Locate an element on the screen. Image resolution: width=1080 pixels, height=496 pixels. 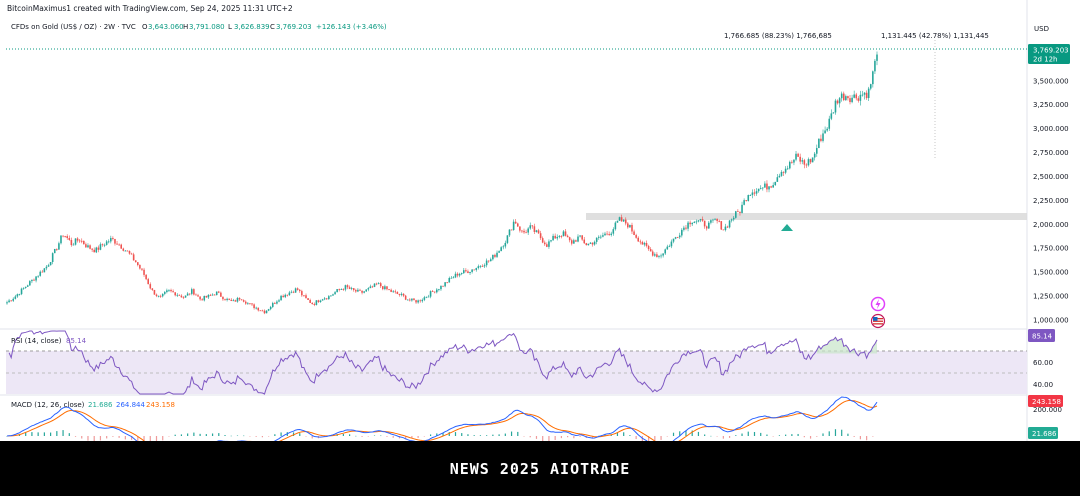
up-triangle-marker is located at coordinates (787, 227).